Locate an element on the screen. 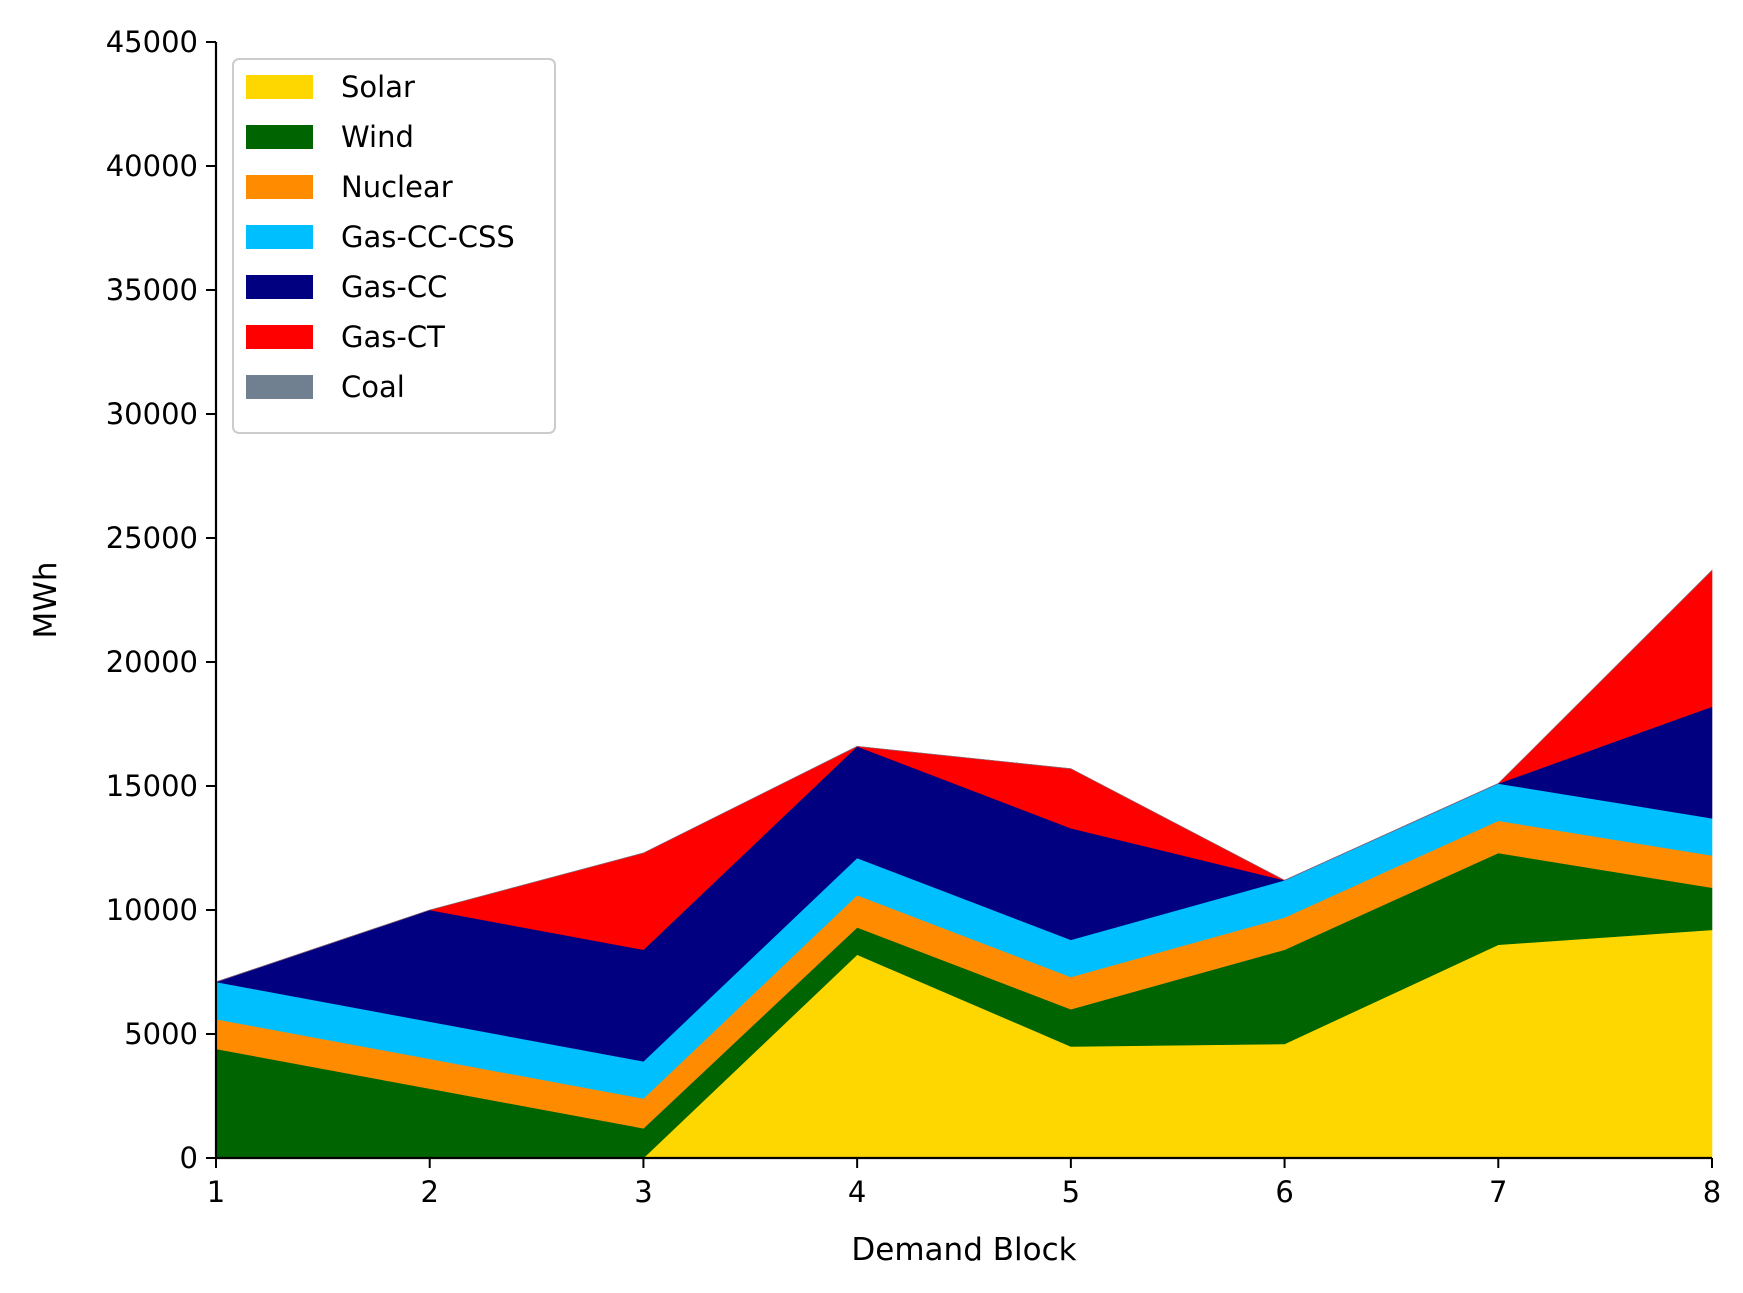  legend-label: Nuclear is located at coordinates (397, 187).